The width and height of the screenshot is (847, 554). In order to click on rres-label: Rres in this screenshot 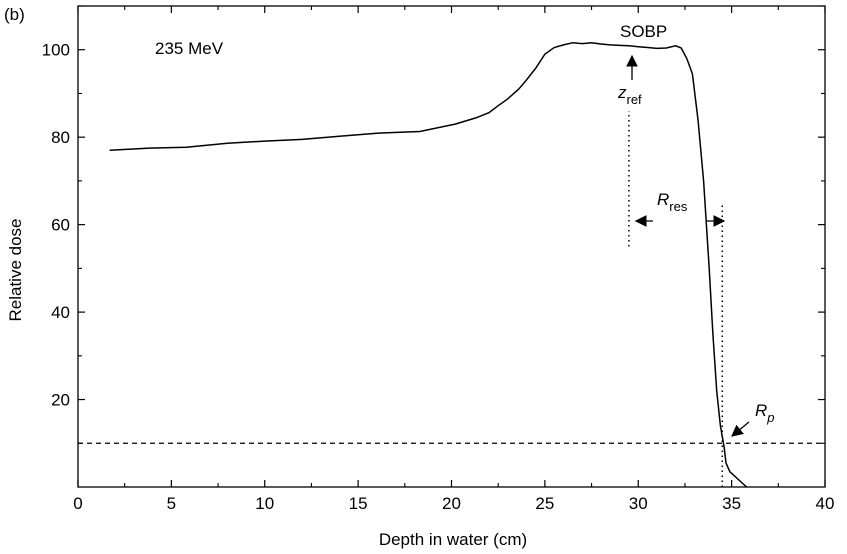, I will do `click(672, 202)`.